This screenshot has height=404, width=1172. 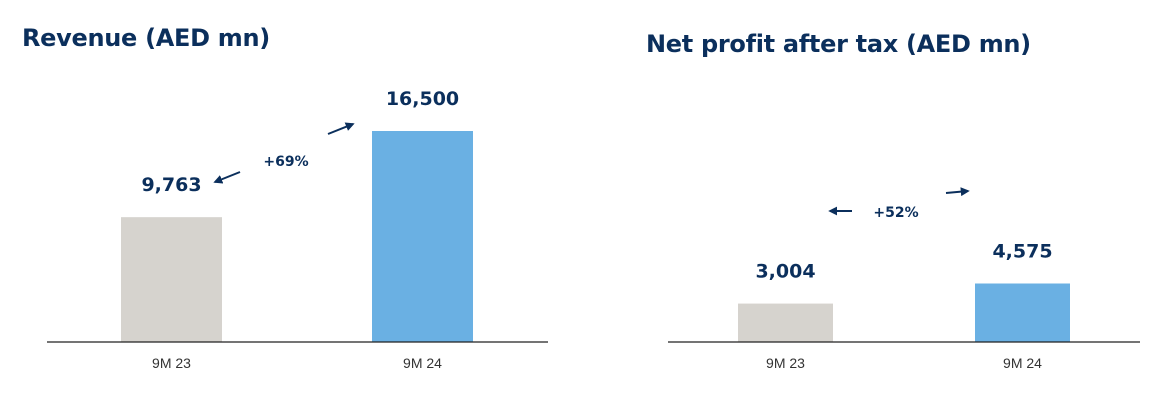 What do you see at coordinates (1022, 251) in the screenshot?
I see `net-profit-value-label-1: 4,575` at bounding box center [1022, 251].